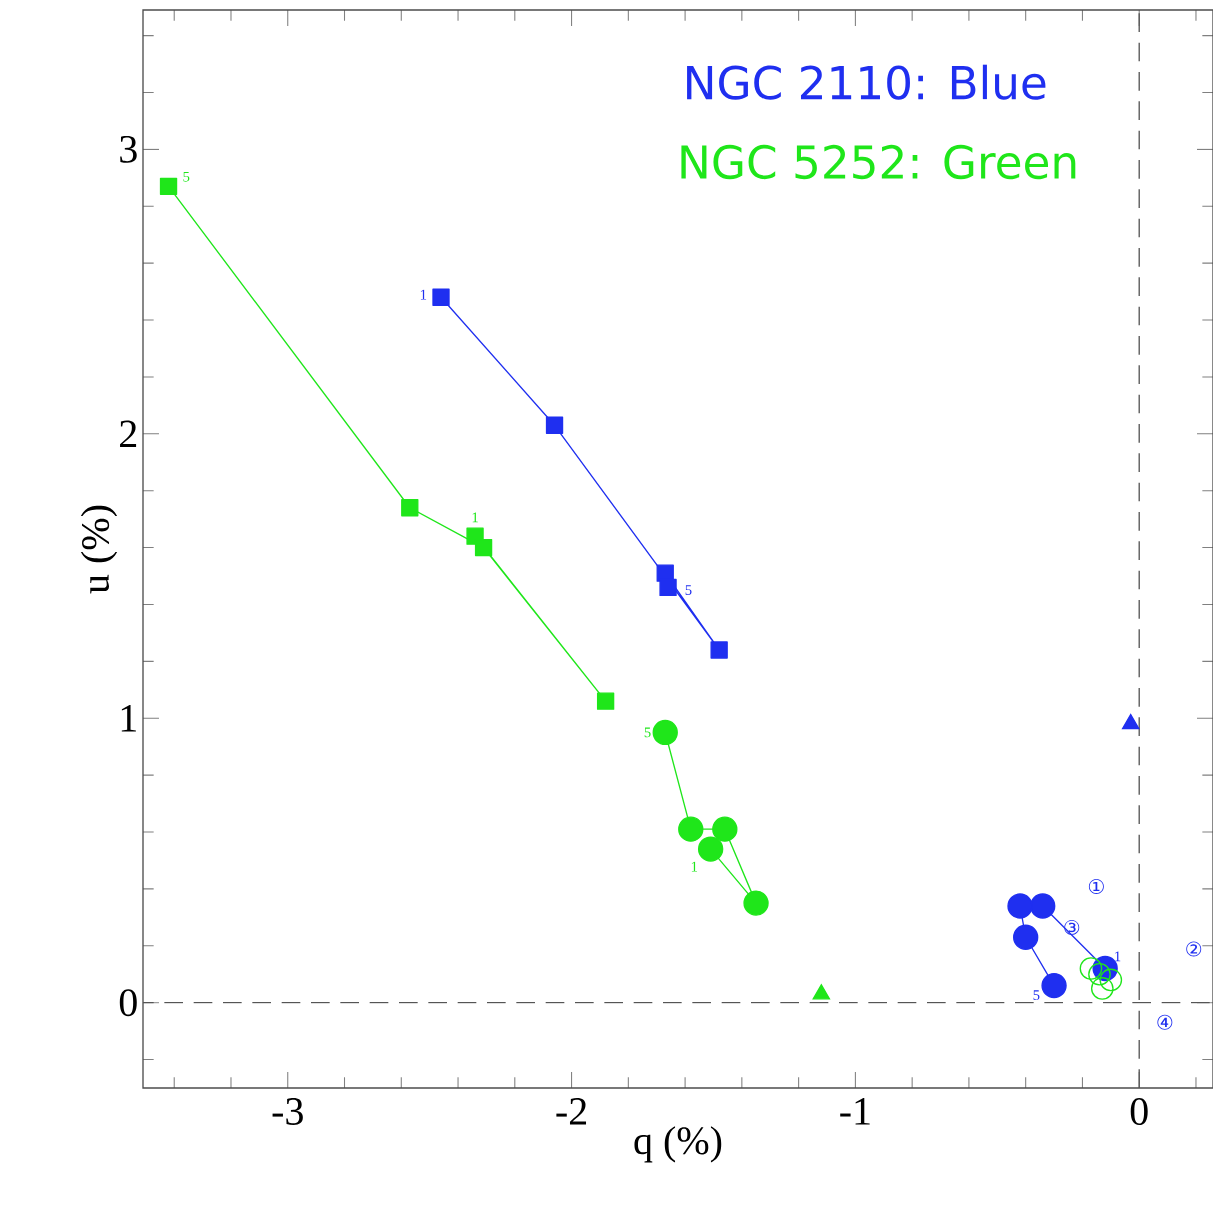 The image size is (1213, 1222). Describe the element at coordinates (128, 434) in the screenshot. I see `y-tick-label: 2` at that location.